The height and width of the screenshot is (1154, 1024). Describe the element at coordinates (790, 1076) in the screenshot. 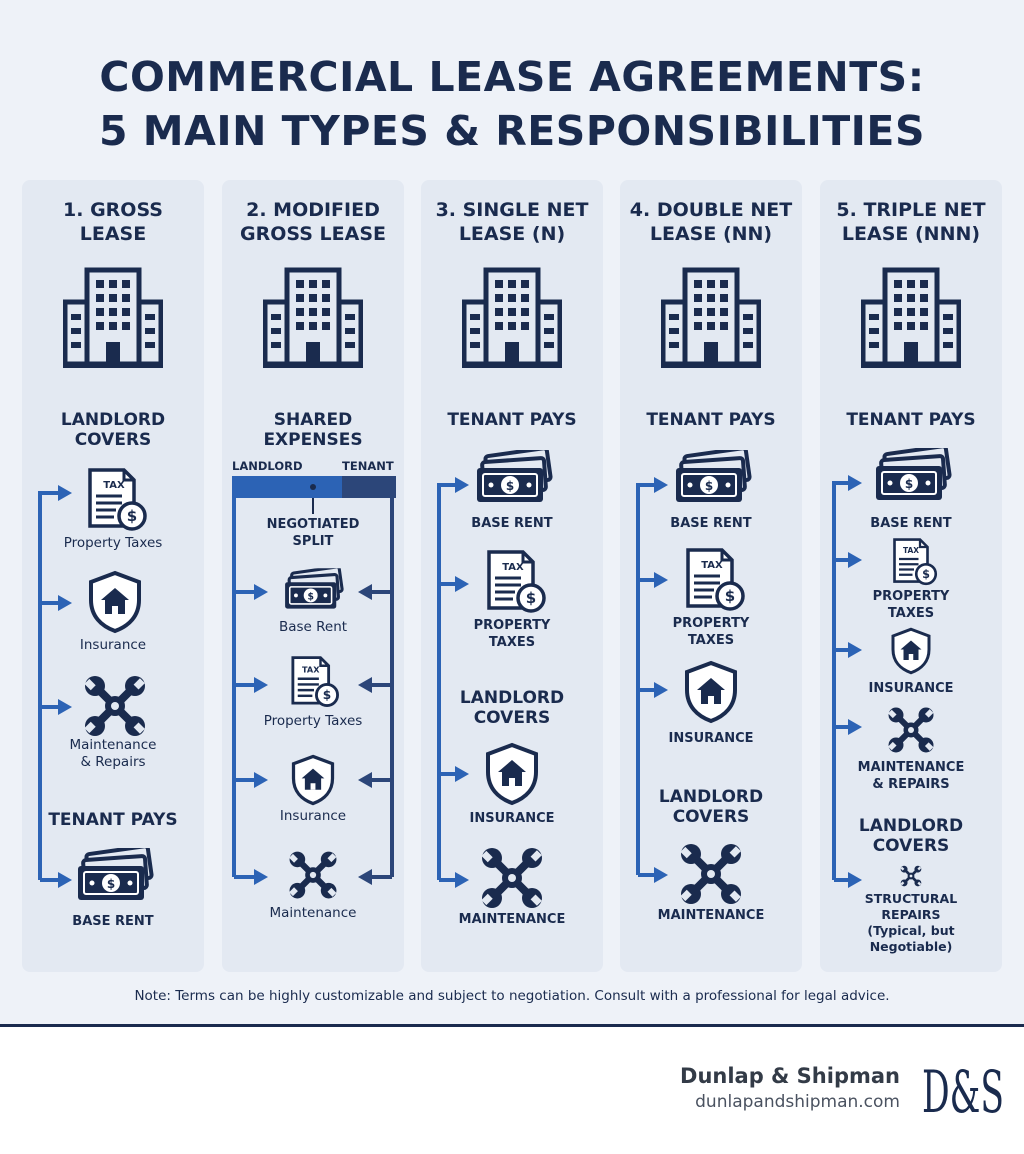

I see `brand-name: Dunlap & Shipman` at that location.